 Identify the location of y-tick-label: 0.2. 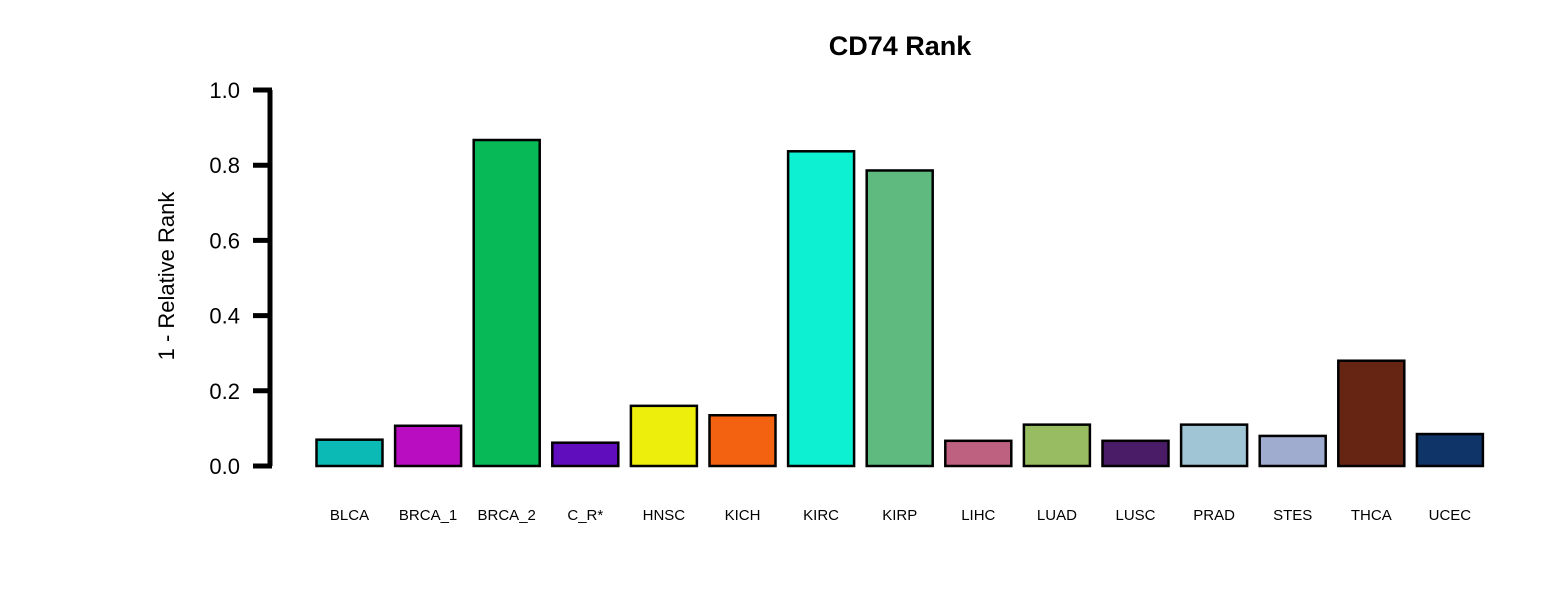
(224, 391).